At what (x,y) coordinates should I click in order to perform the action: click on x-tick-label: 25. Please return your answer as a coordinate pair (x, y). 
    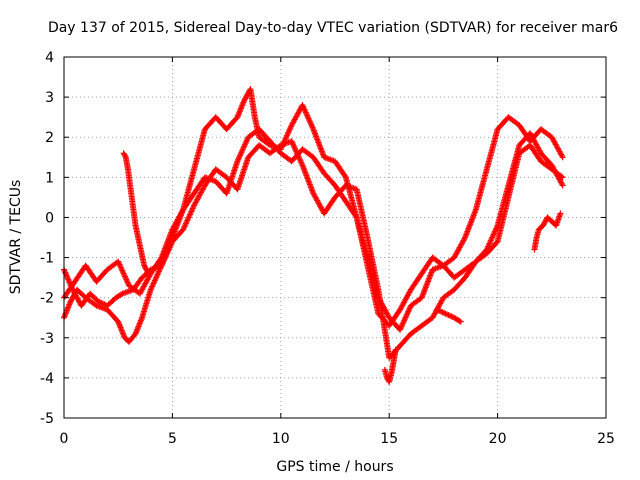
    Looking at the image, I should click on (606, 439).